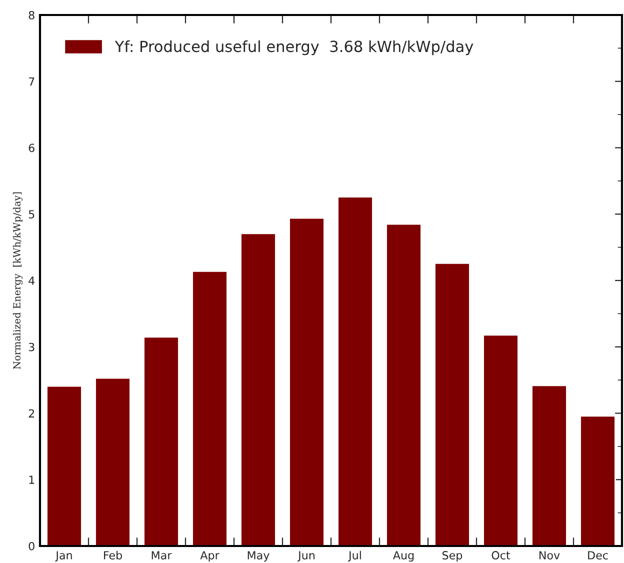  Describe the element at coordinates (598, 555) in the screenshot. I see `x-tick-label: Dec` at that location.